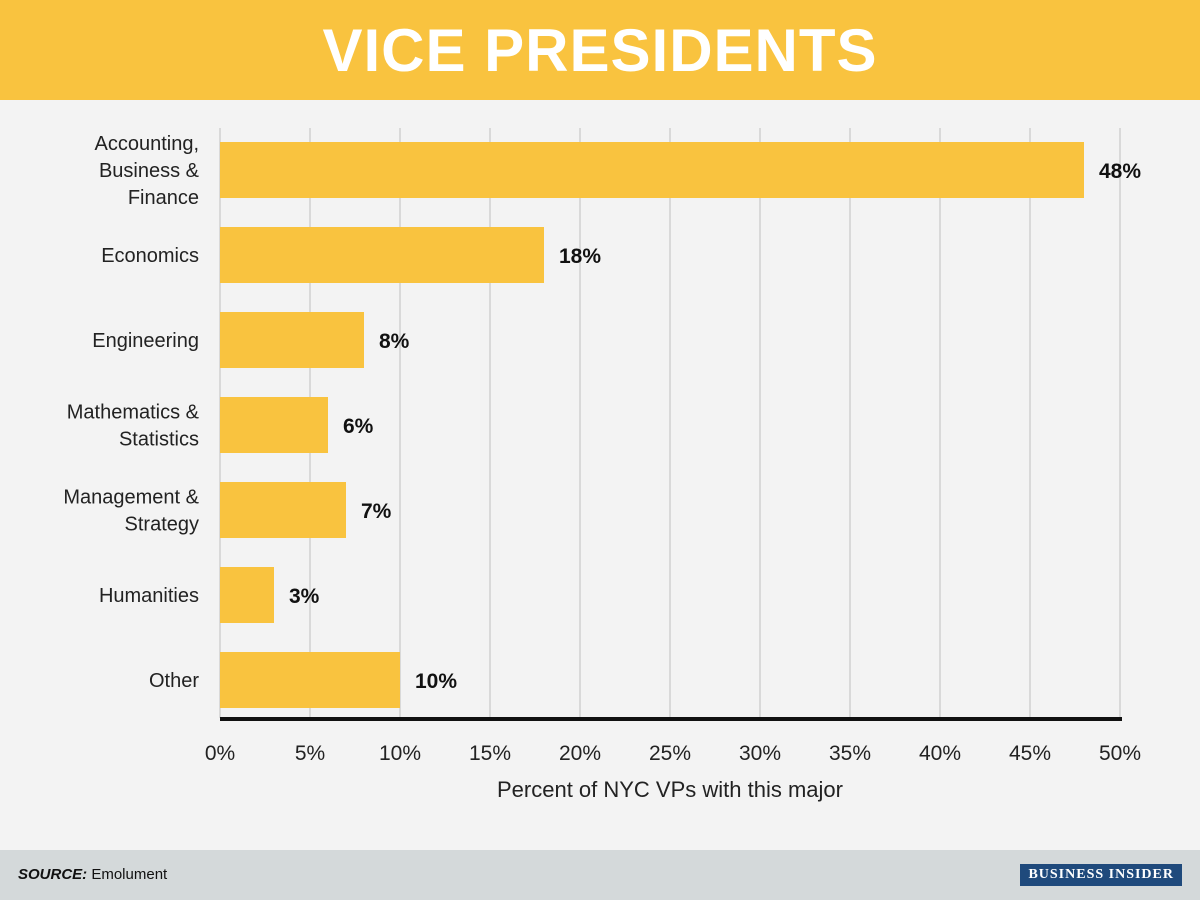 The width and height of the screenshot is (1200, 900). I want to click on value-label: 10%, so click(436, 681).